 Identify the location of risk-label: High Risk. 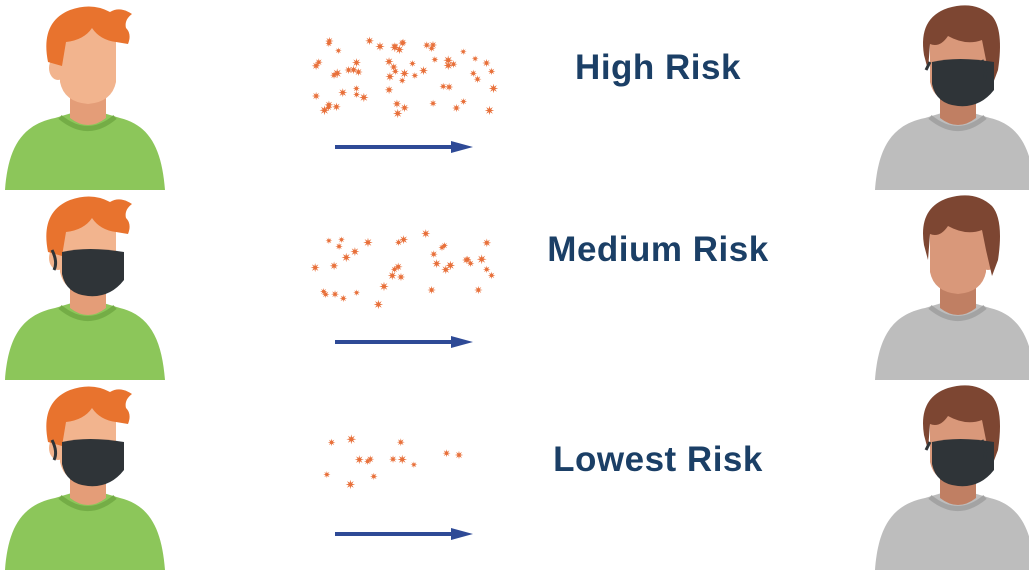
(658, 67).